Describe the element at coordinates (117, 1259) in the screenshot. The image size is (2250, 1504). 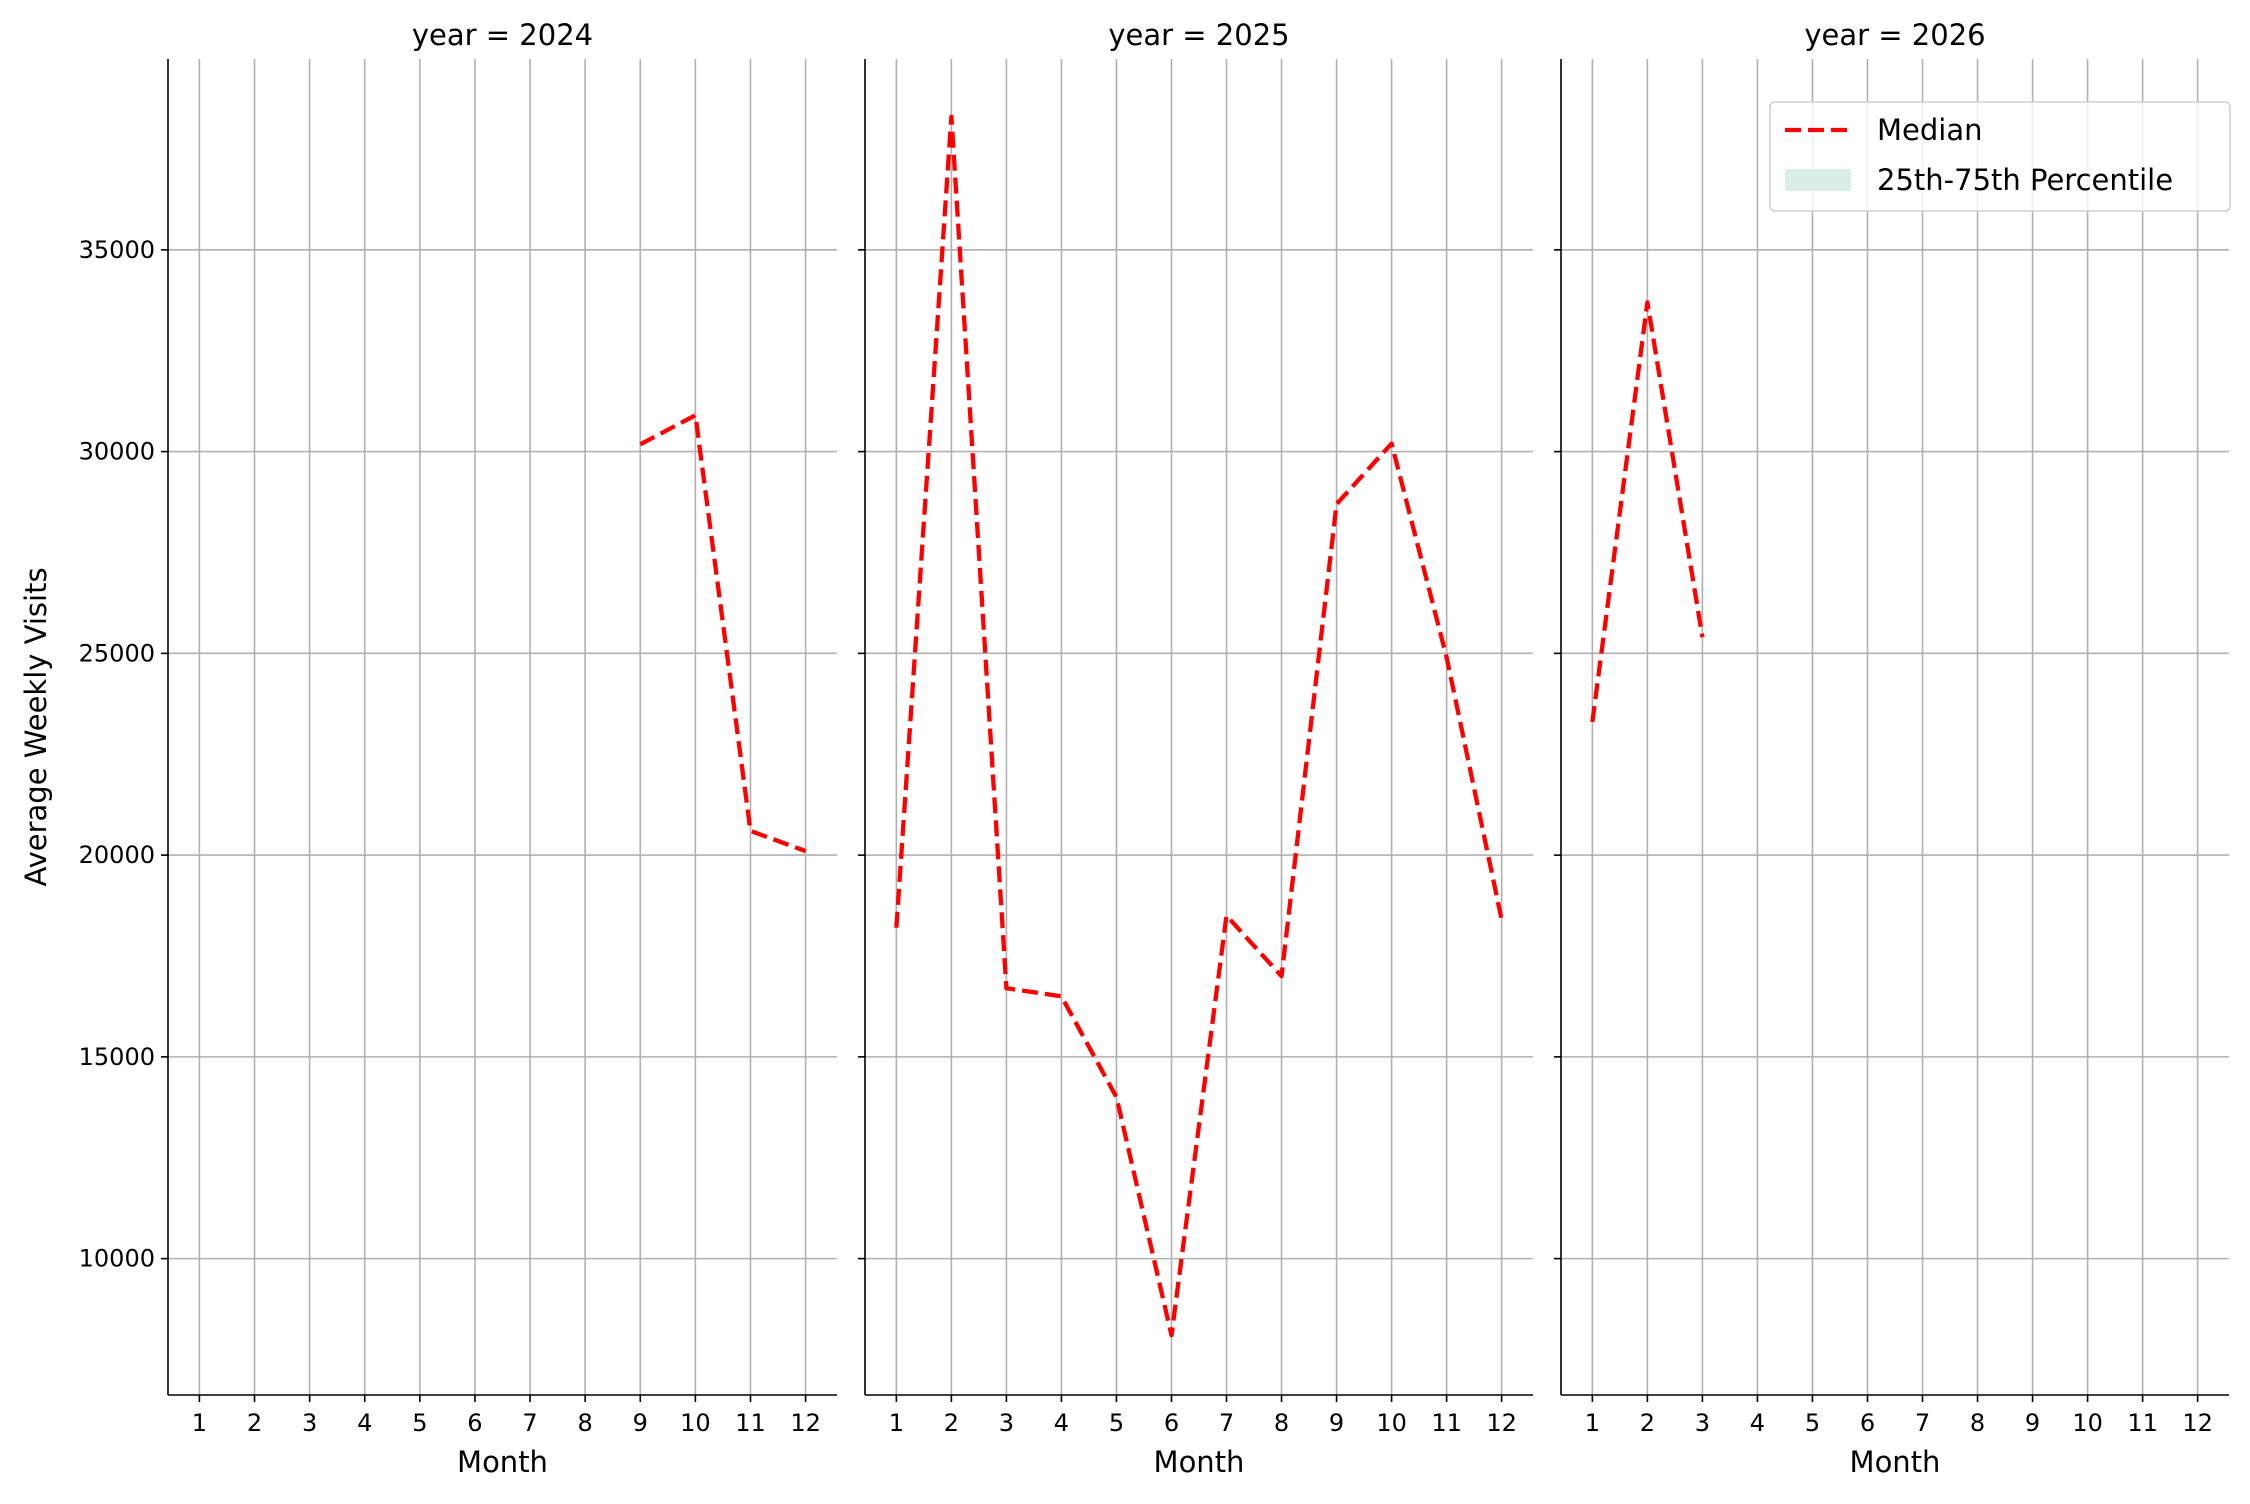
I see `y-tick-label: 10000` at that location.